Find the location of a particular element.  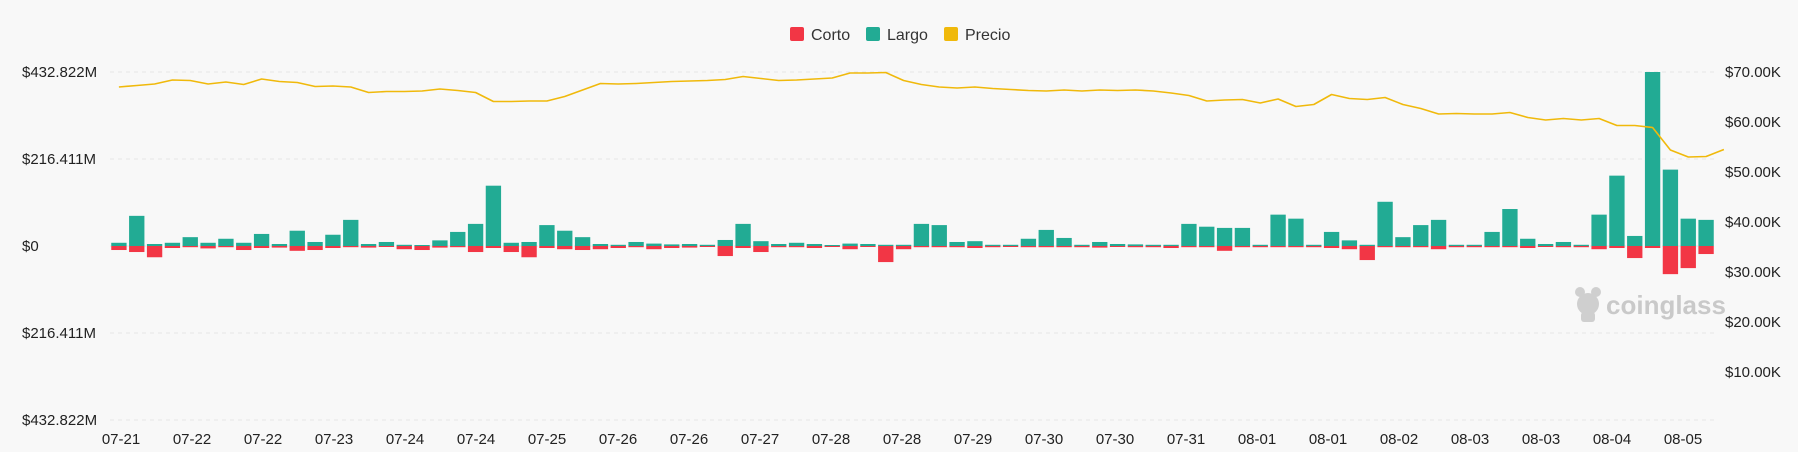

legend-label-largo: Largo is located at coordinates (907, 35).